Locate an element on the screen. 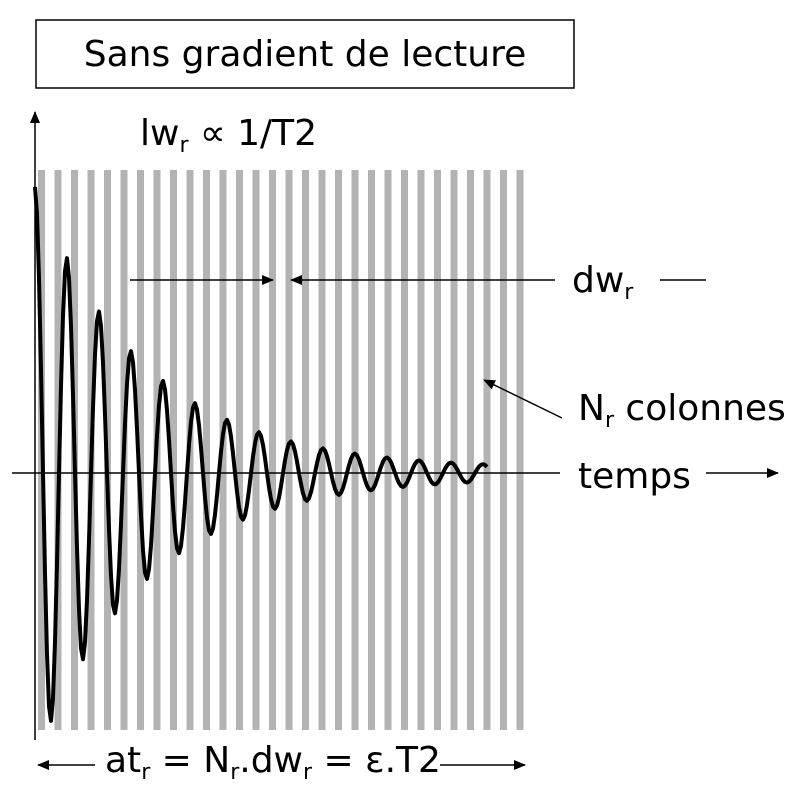 The height and width of the screenshot is (785, 811). title-box is located at coordinates (305, 54).